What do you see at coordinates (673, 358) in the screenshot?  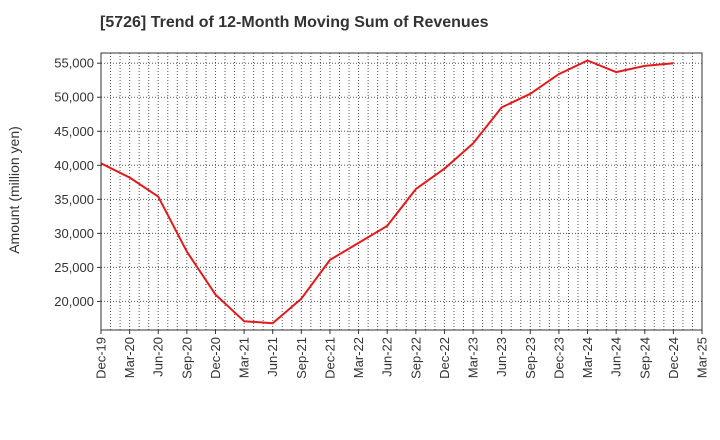 I see `x-tick-label: Dec-24` at bounding box center [673, 358].